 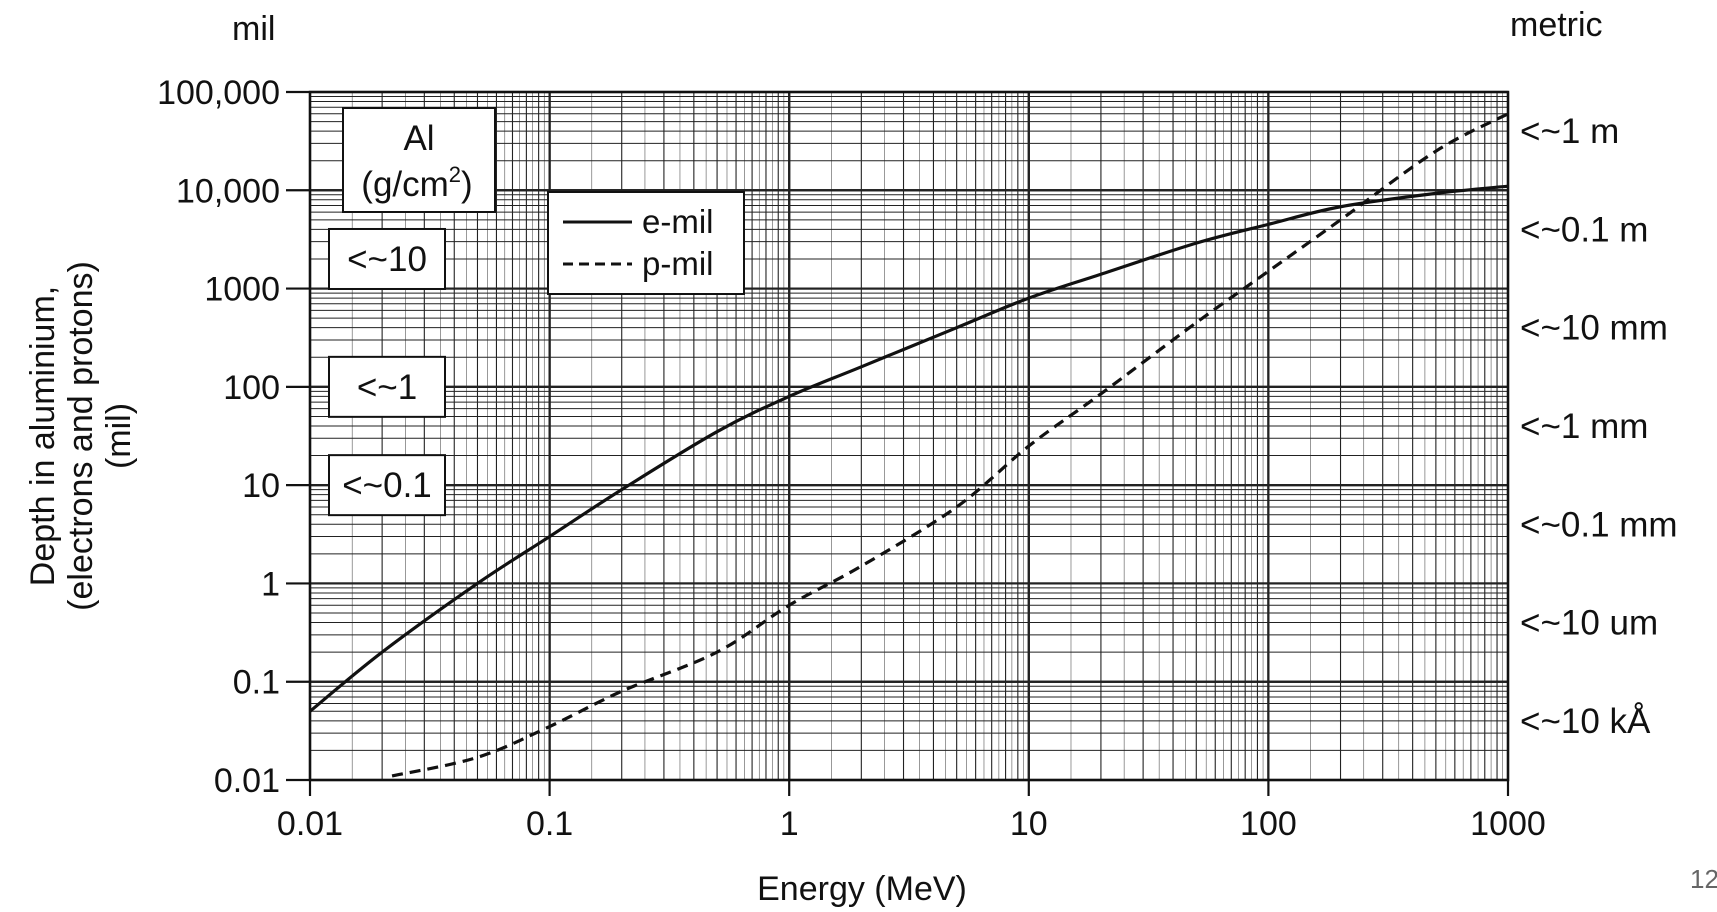 I want to click on density-box: <~1, so click(x=387, y=387).